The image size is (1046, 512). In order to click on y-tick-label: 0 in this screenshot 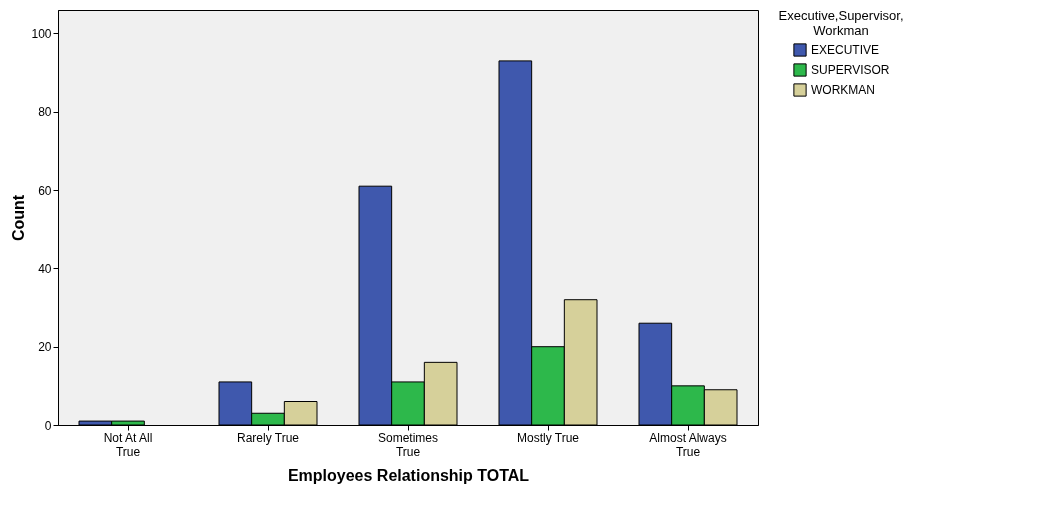, I will do `click(48, 425)`.